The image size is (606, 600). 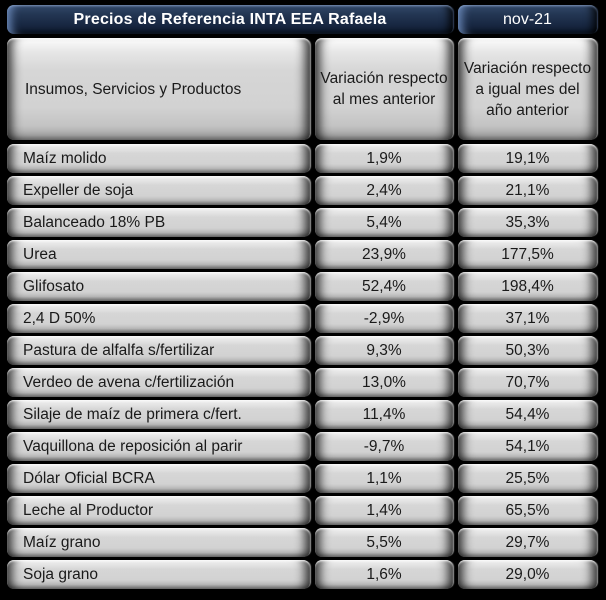 What do you see at coordinates (384, 478) in the screenshot?
I see `monthly-variation-value: 1,1%` at bounding box center [384, 478].